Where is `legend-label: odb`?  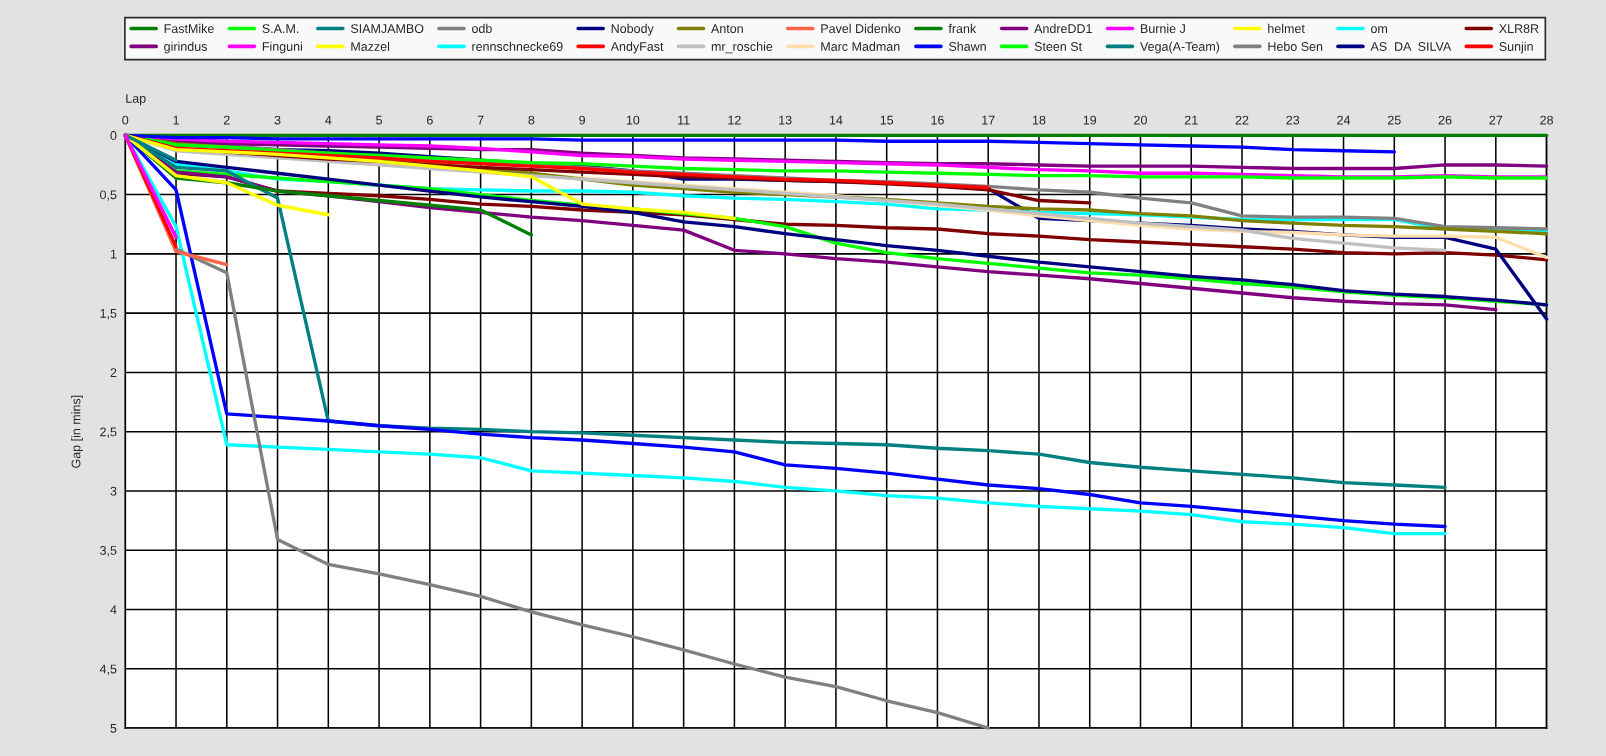 legend-label: odb is located at coordinates (481, 28).